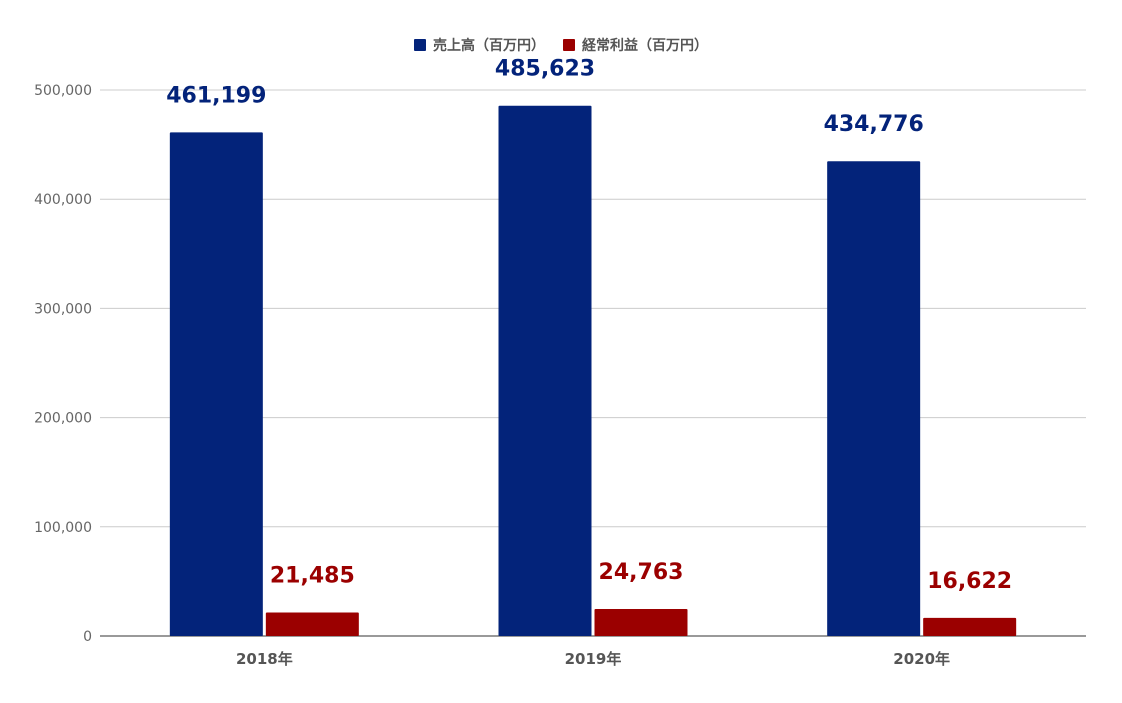  I want to click on data-label-series0-0: 461,199, so click(216, 95).